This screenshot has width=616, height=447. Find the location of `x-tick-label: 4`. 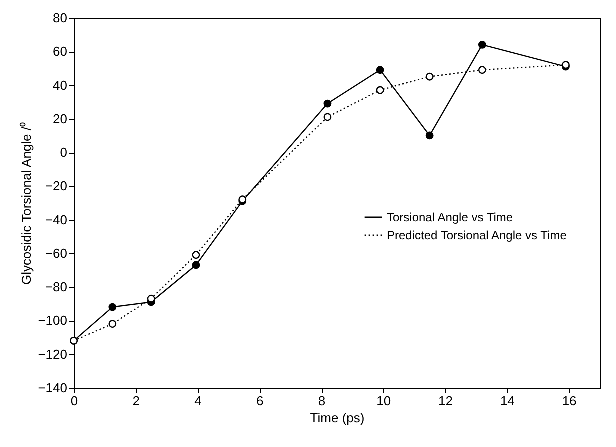

x-tick-label: 4 is located at coordinates (198, 401).